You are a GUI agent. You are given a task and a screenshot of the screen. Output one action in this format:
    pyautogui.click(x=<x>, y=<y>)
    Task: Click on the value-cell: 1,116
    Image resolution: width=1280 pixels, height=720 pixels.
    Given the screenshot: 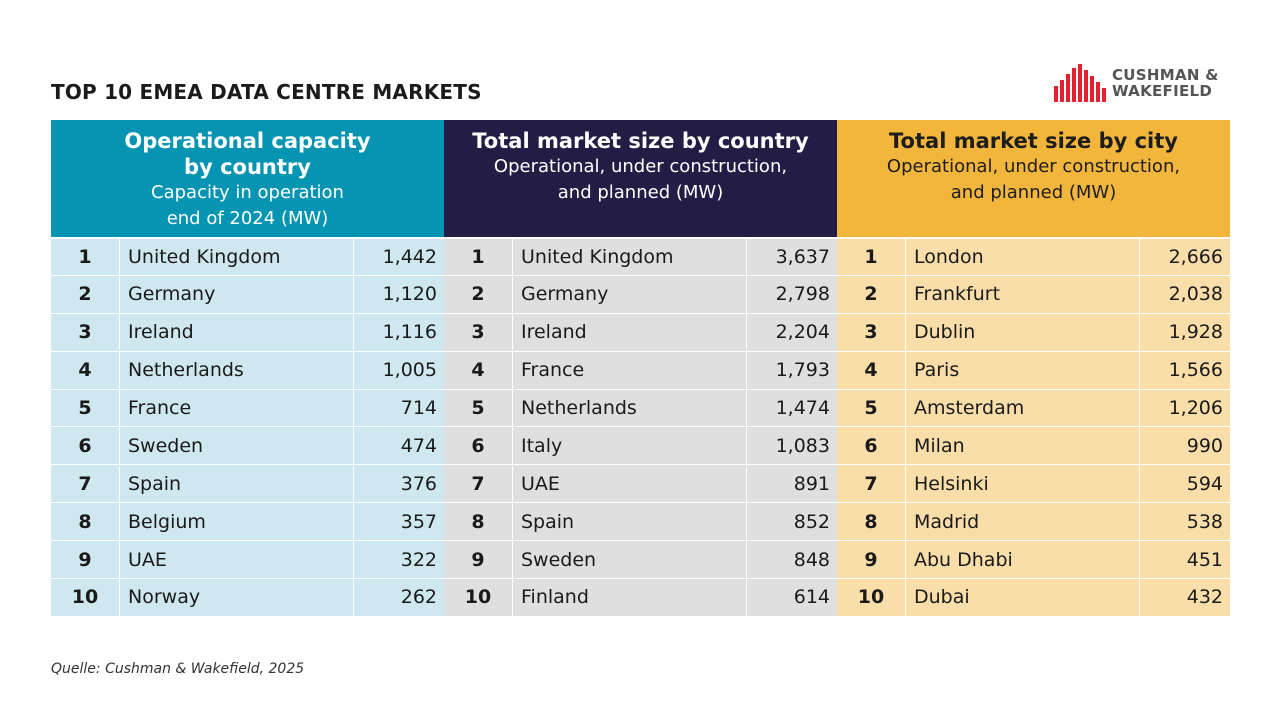 What is the action you would take?
    pyautogui.click(x=399, y=332)
    